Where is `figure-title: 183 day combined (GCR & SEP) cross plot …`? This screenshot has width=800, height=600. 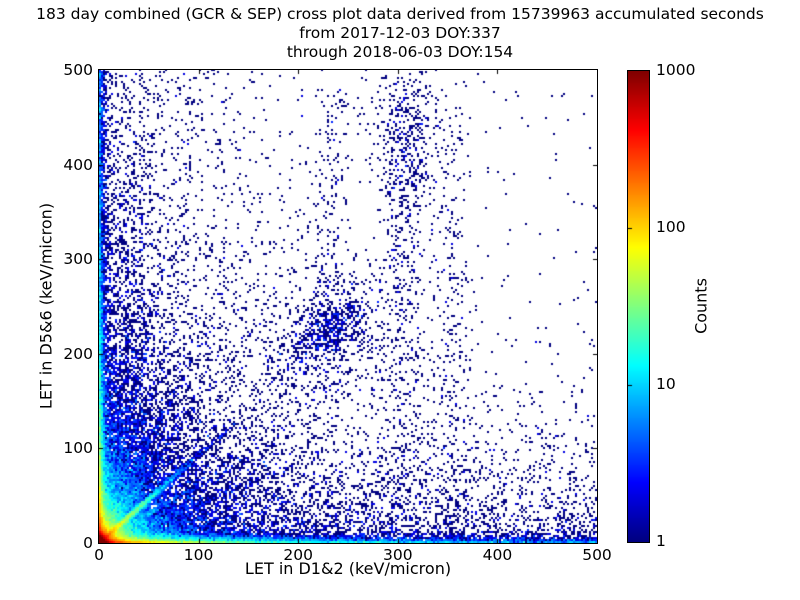 figure-title: 183 day combined (GCR & SEP) cross plot … is located at coordinates (400, 33).